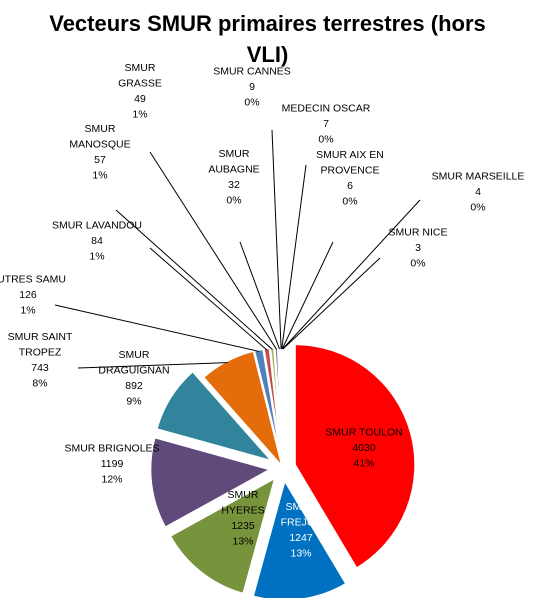 Image resolution: width=535 pixels, height=598 pixels. I want to click on slice-label-line: SMUR AIX EN, so click(350, 155).